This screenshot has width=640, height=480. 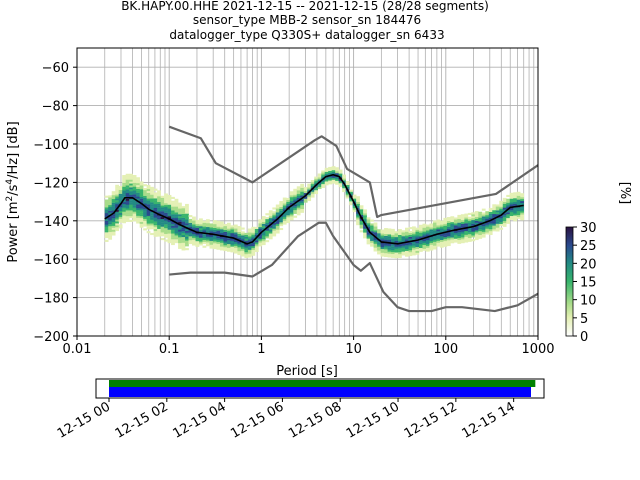 I want to click on noise-model-low-line, so click(x=353, y=267).